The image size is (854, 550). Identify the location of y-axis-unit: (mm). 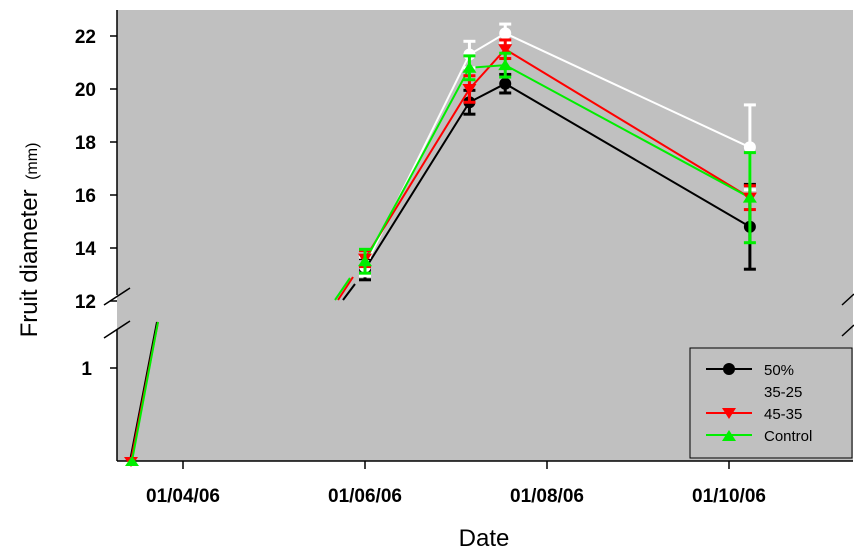
(32, 161).